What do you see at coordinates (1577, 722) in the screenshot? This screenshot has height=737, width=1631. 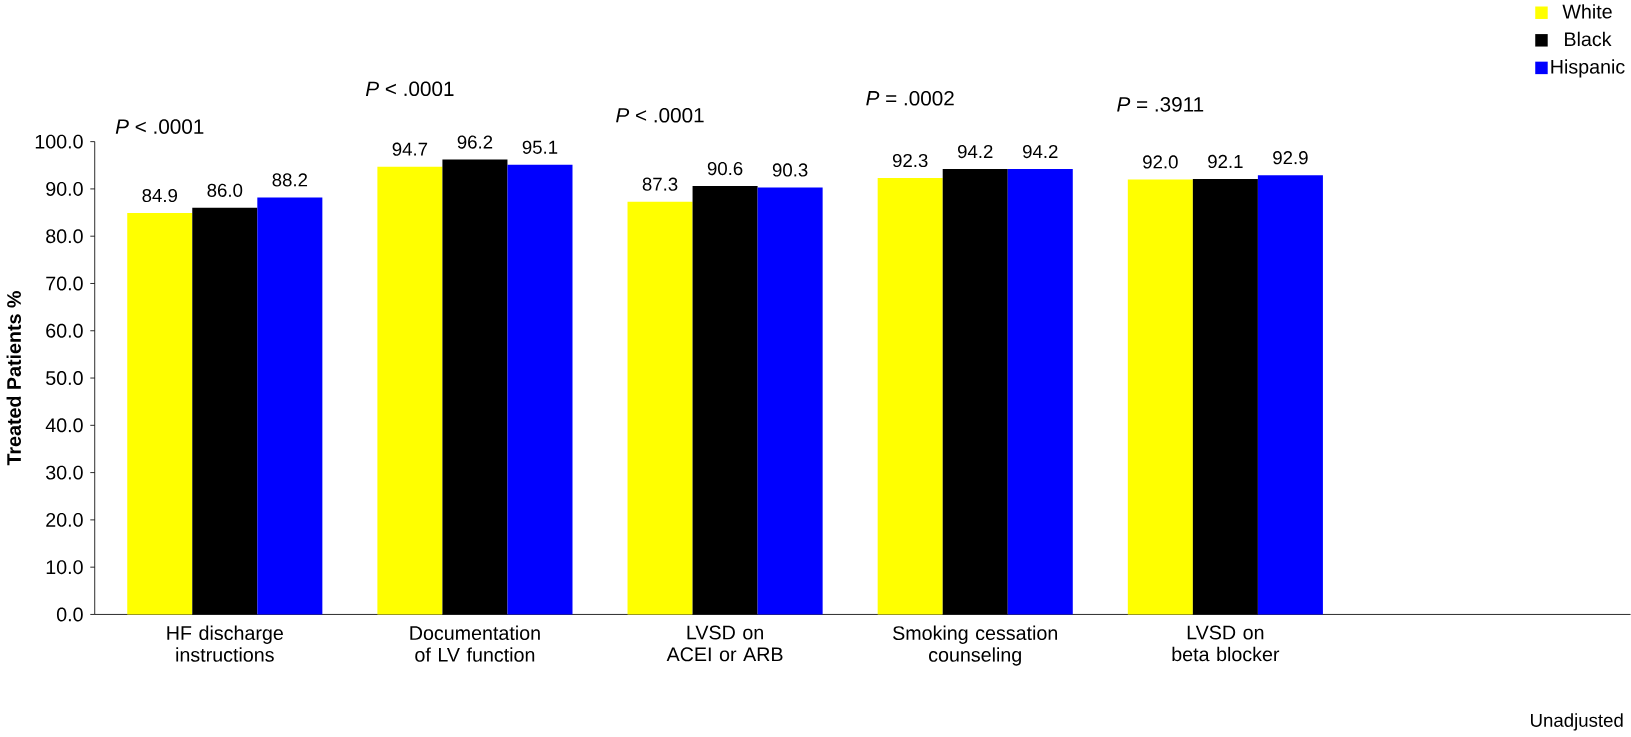 I see `text: Unadjusted` at bounding box center [1577, 722].